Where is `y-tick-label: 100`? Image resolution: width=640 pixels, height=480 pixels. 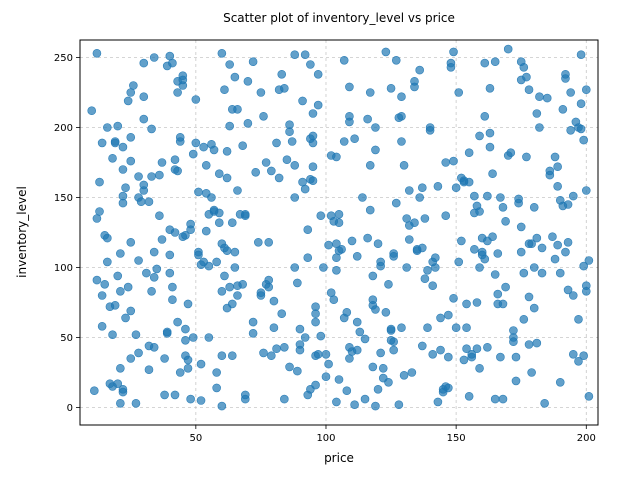
y-tick-label: 100 is located at coordinates (63, 268).